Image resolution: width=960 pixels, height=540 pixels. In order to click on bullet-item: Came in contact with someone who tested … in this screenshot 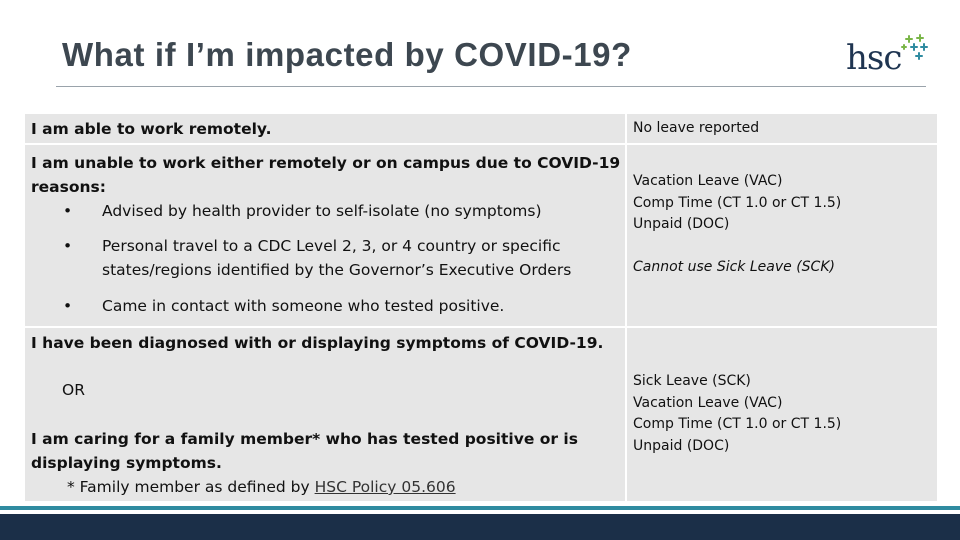, I will do `click(303, 306)`.